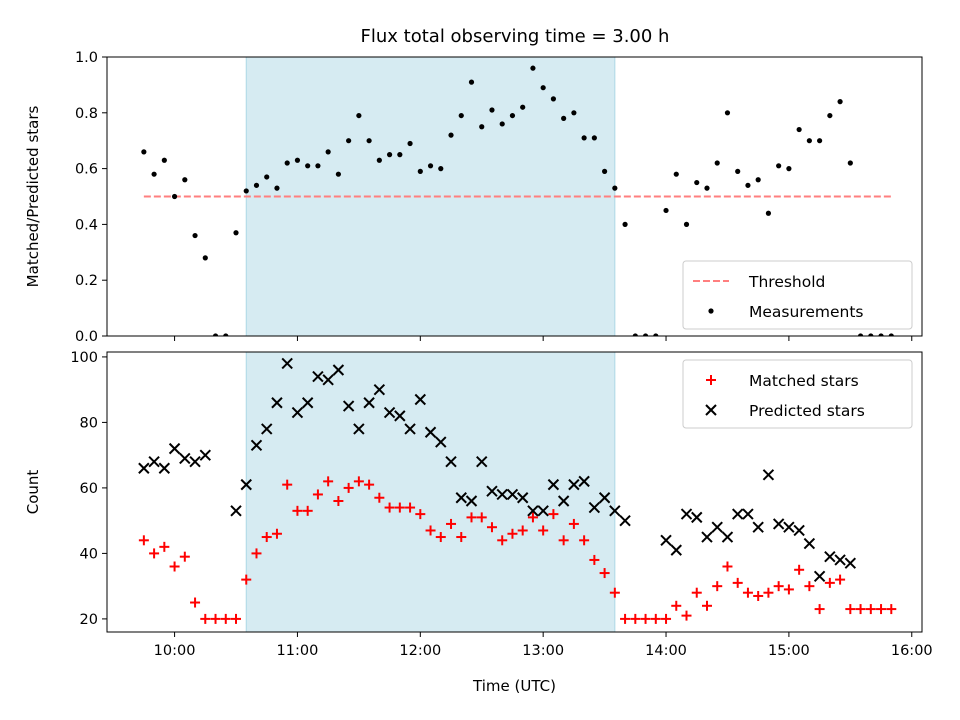 The width and height of the screenshot is (960, 720). I want to click on y-axis-label: Matched/Predicted stars, so click(33, 197).